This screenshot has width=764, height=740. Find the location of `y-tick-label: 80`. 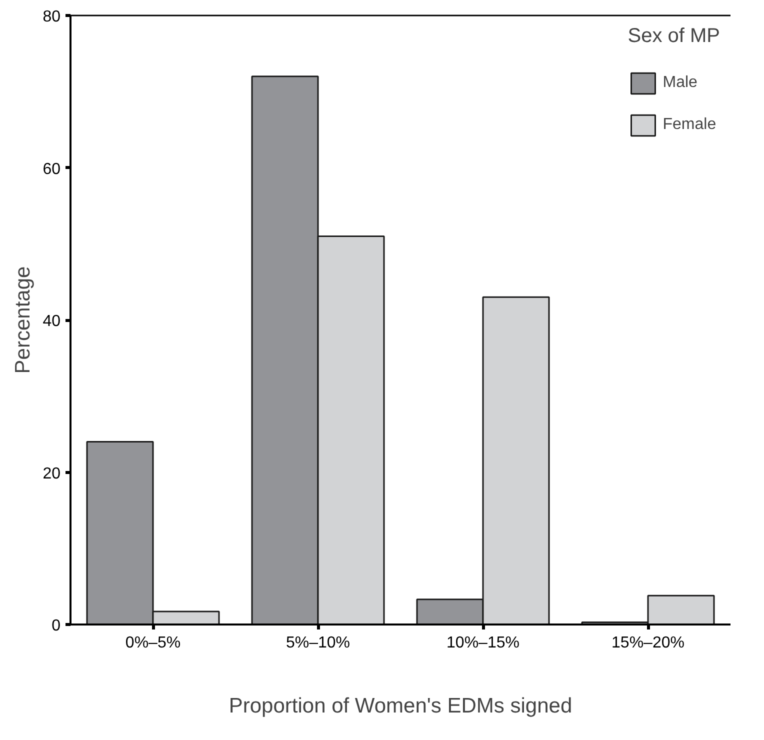

y-tick-label: 80 is located at coordinates (51, 17).